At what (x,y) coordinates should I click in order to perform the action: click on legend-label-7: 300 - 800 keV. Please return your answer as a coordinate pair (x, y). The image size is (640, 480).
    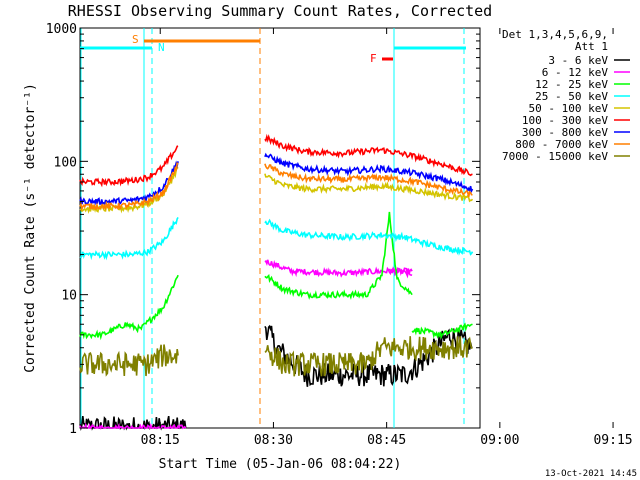
    Looking at the image, I should click on (565, 132).